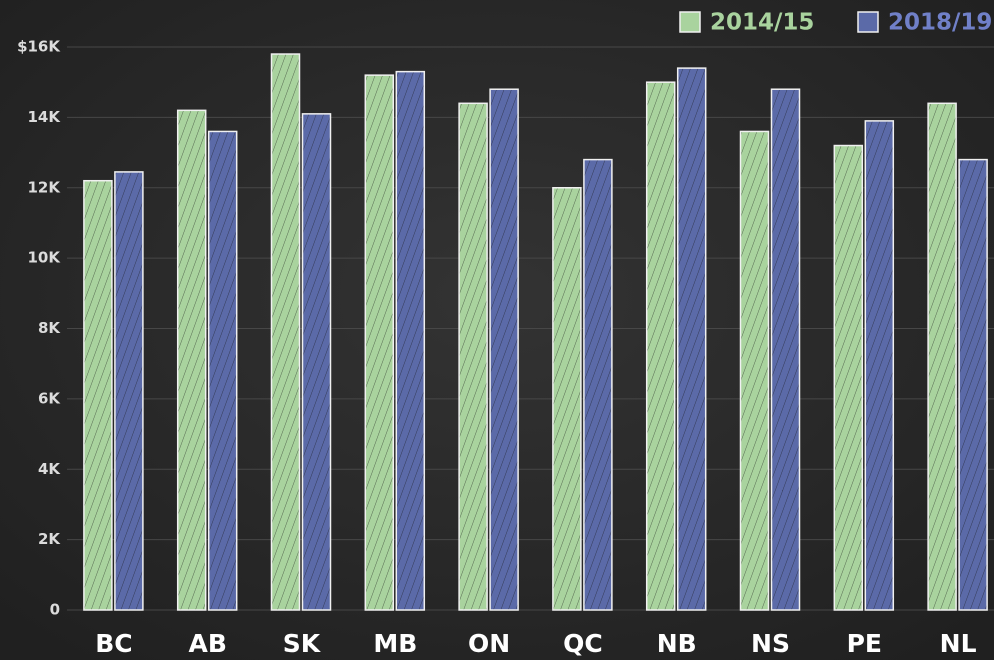 The image size is (994, 660). I want to click on y-tick-label: 12K, so click(45, 187).